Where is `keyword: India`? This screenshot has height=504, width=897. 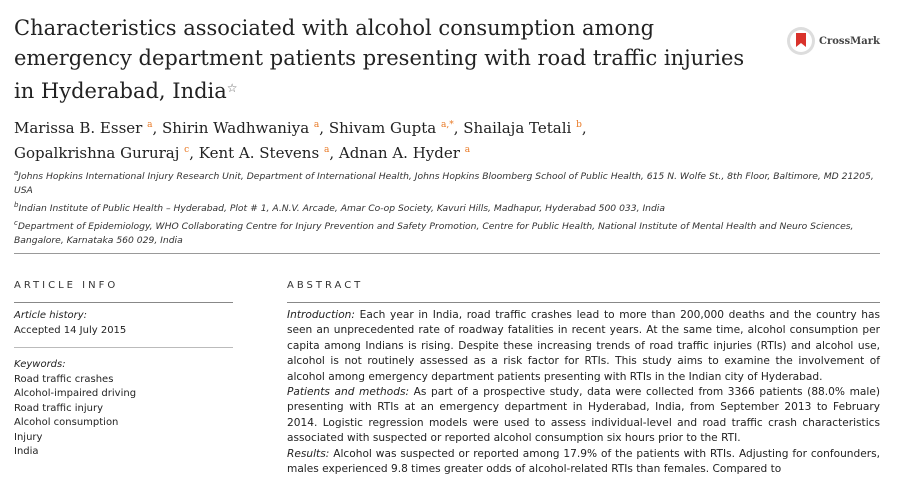
keyword: India is located at coordinates (26, 451).